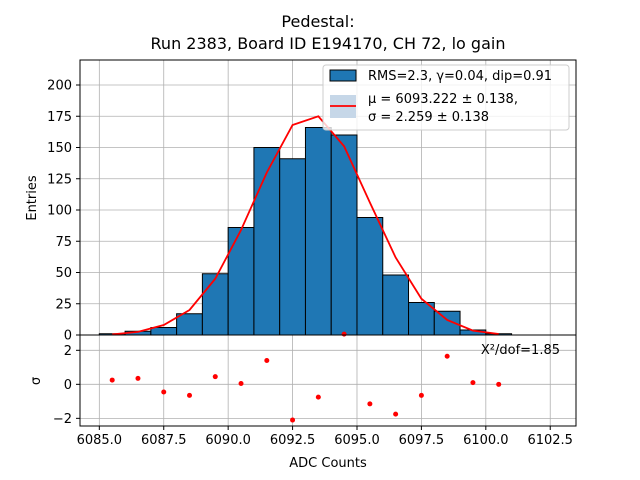  I want to click on y-tick-label-bottom: 0, so click(68, 385).